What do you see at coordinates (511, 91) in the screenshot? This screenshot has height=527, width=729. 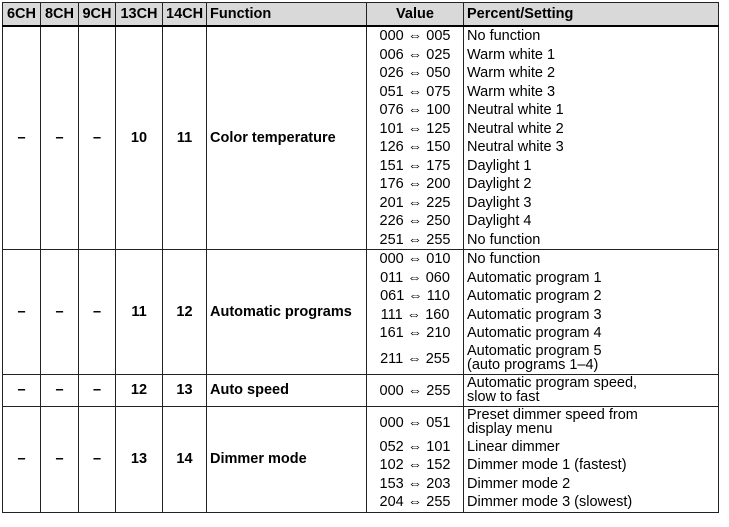 I see `setting-entry: Warm white 3` at bounding box center [511, 91].